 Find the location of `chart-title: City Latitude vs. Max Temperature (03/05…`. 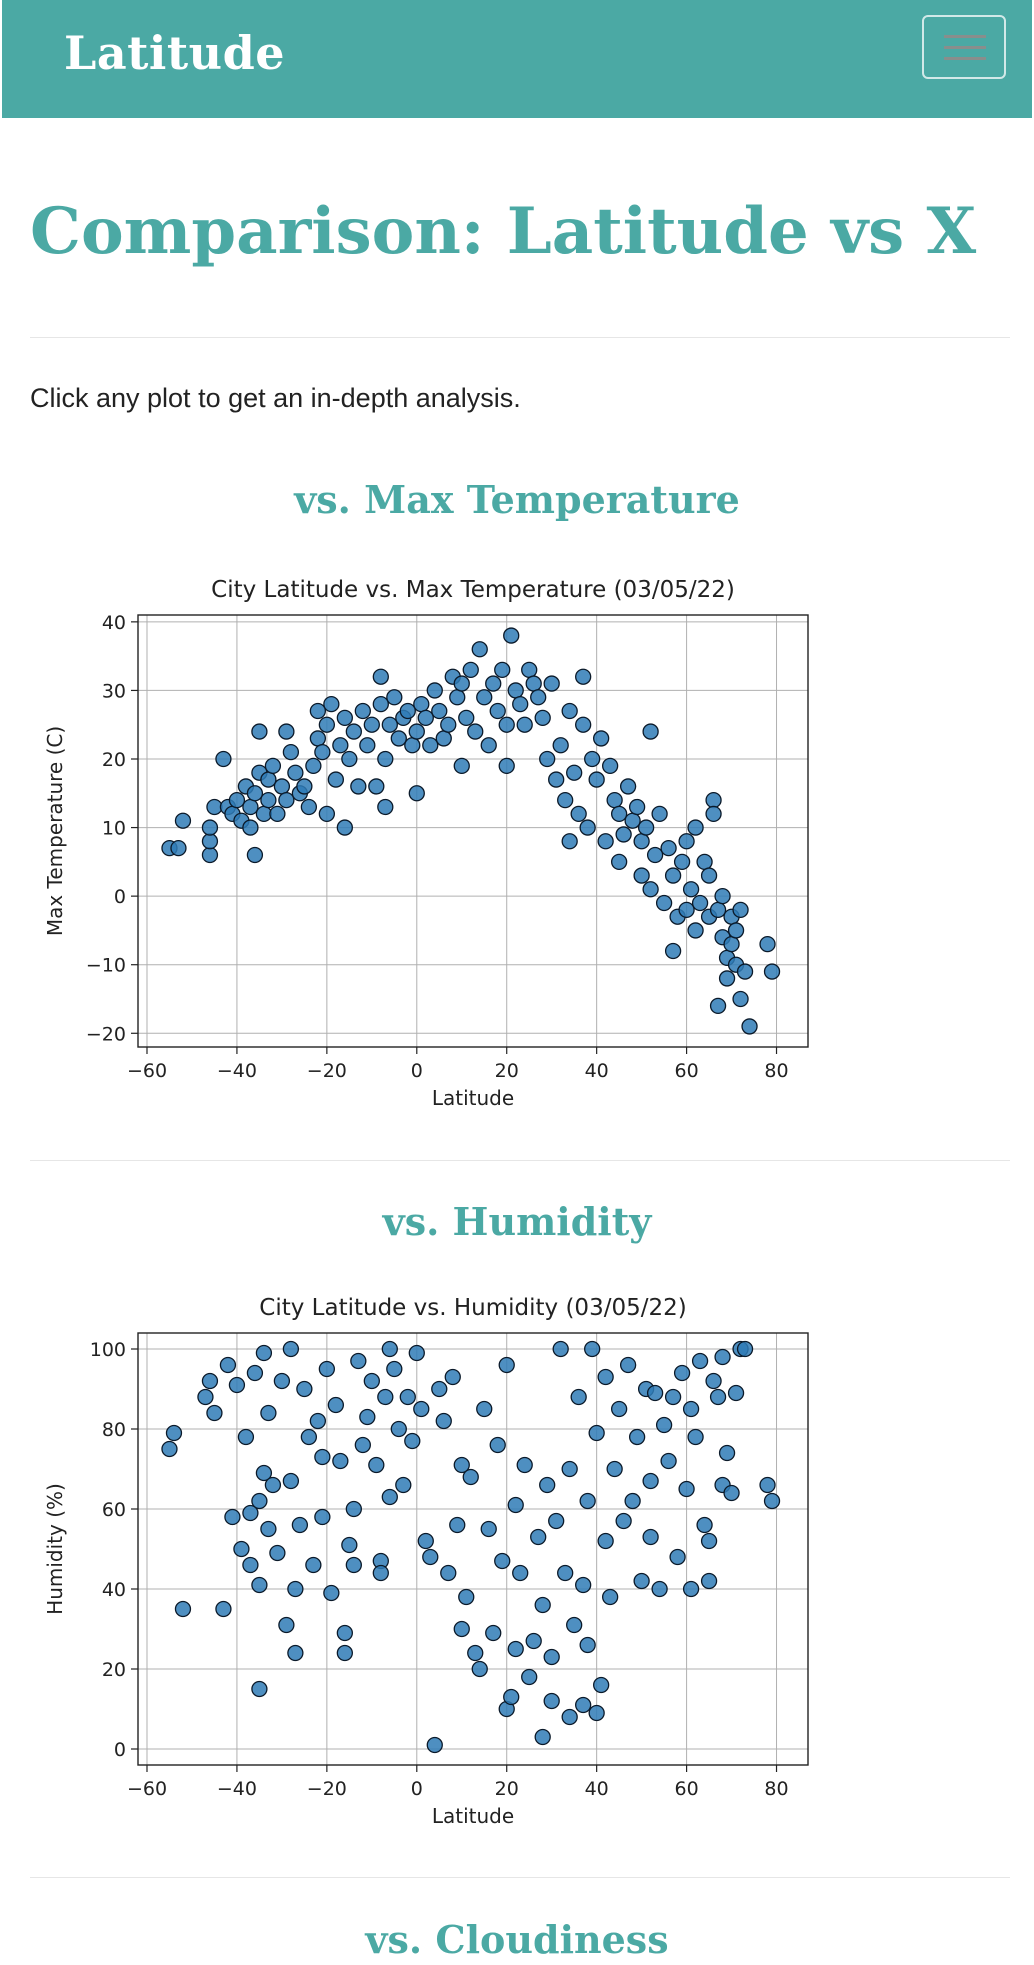

chart-title: City Latitude vs. Max Temperature (03/05… is located at coordinates (473, 590).